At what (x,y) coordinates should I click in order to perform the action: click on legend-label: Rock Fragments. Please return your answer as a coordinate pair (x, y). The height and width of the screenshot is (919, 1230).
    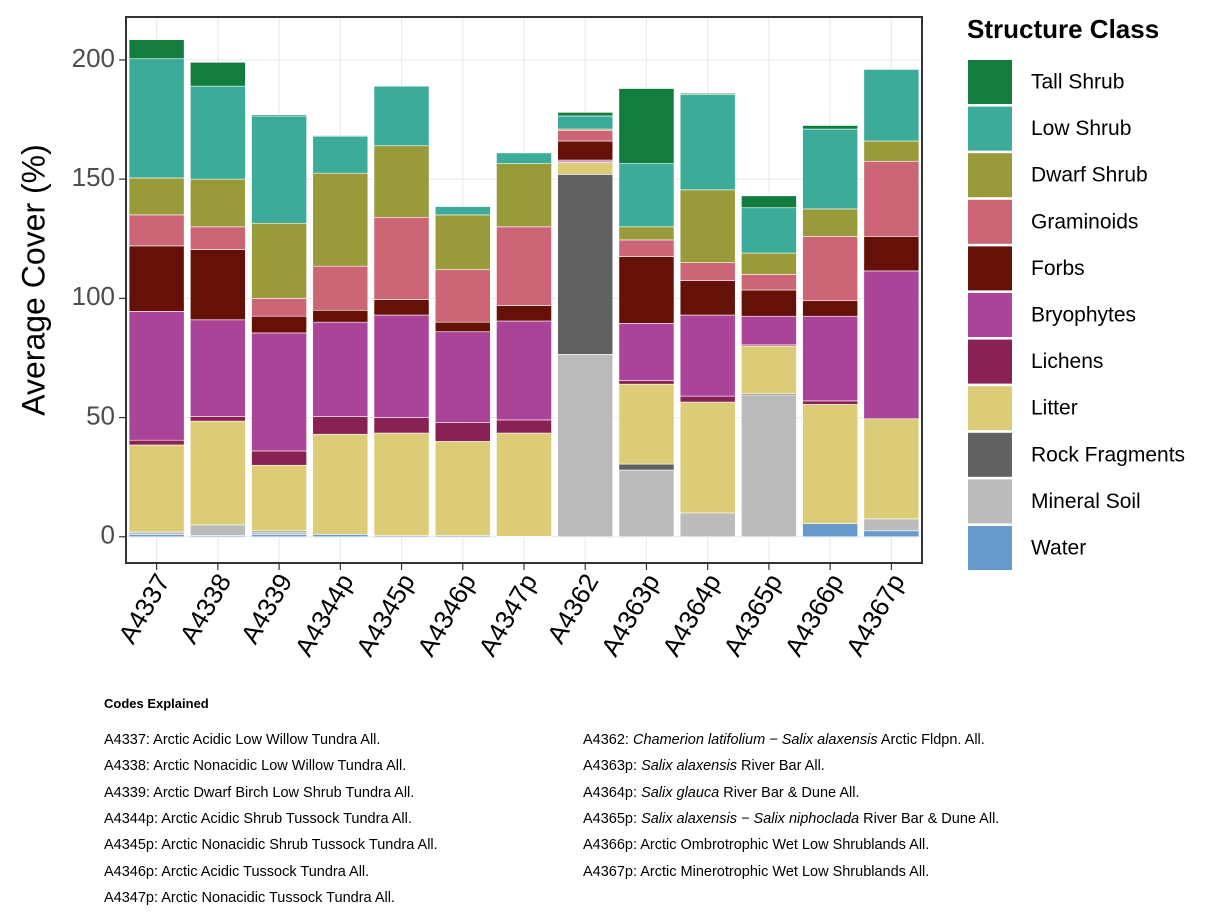
    Looking at the image, I should click on (1108, 454).